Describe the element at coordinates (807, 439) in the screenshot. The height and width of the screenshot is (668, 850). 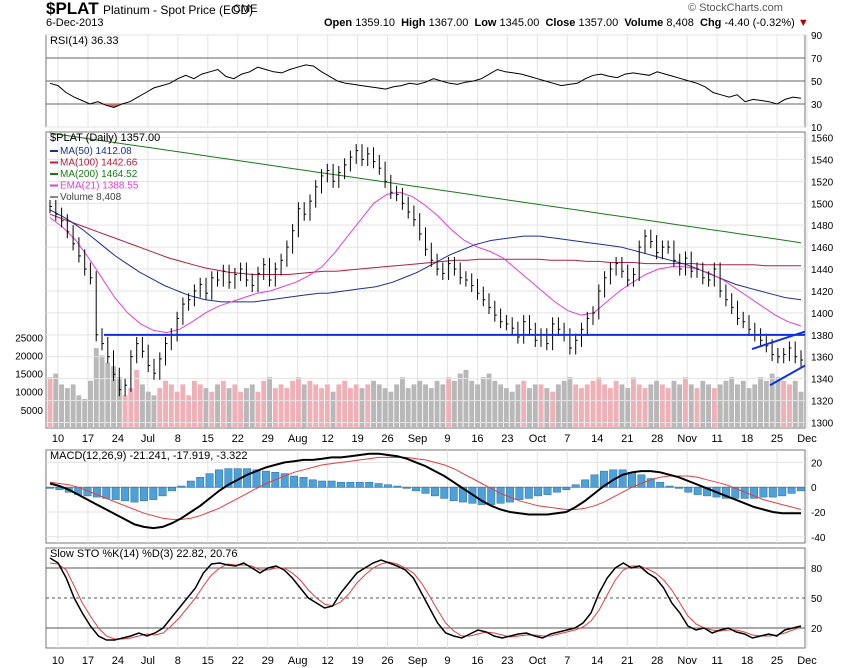
I see `x-tick-label: Dec` at that location.